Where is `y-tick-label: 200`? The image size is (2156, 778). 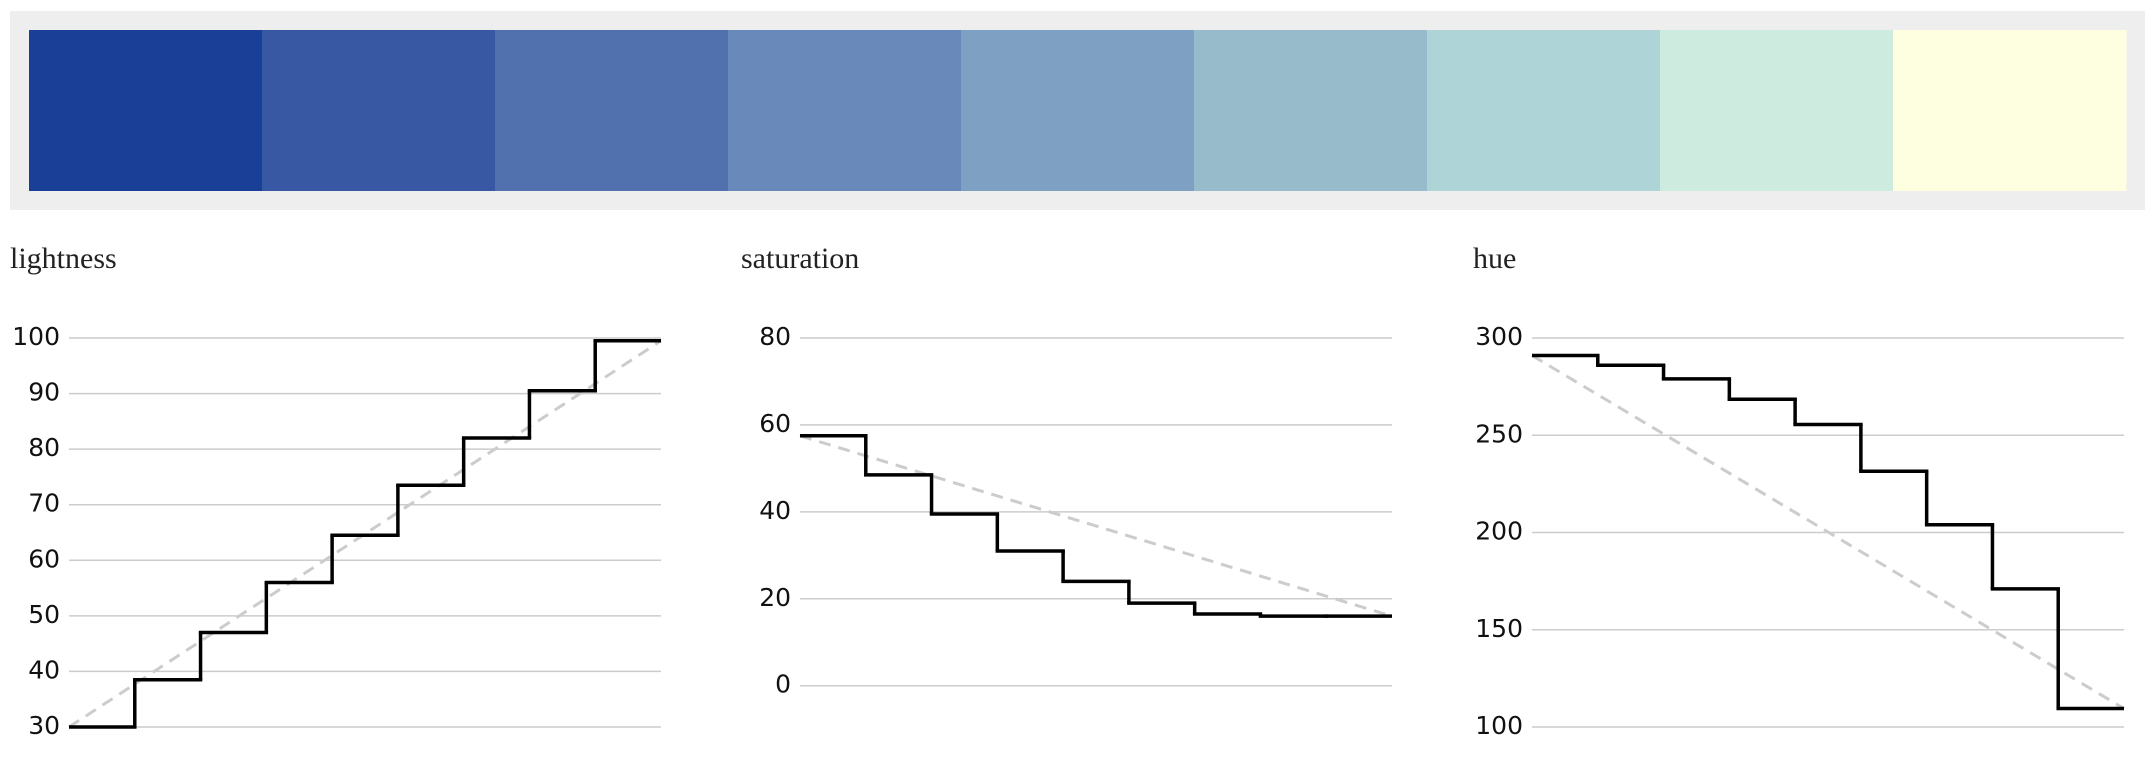 y-tick-label: 200 is located at coordinates (1499, 531).